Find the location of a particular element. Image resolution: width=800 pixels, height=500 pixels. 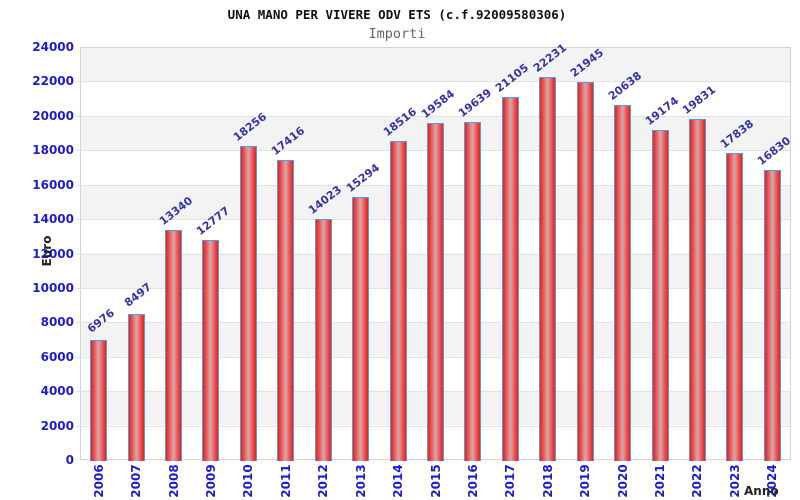

x-axis-tick-label: 2006 is located at coordinates (98, 481).